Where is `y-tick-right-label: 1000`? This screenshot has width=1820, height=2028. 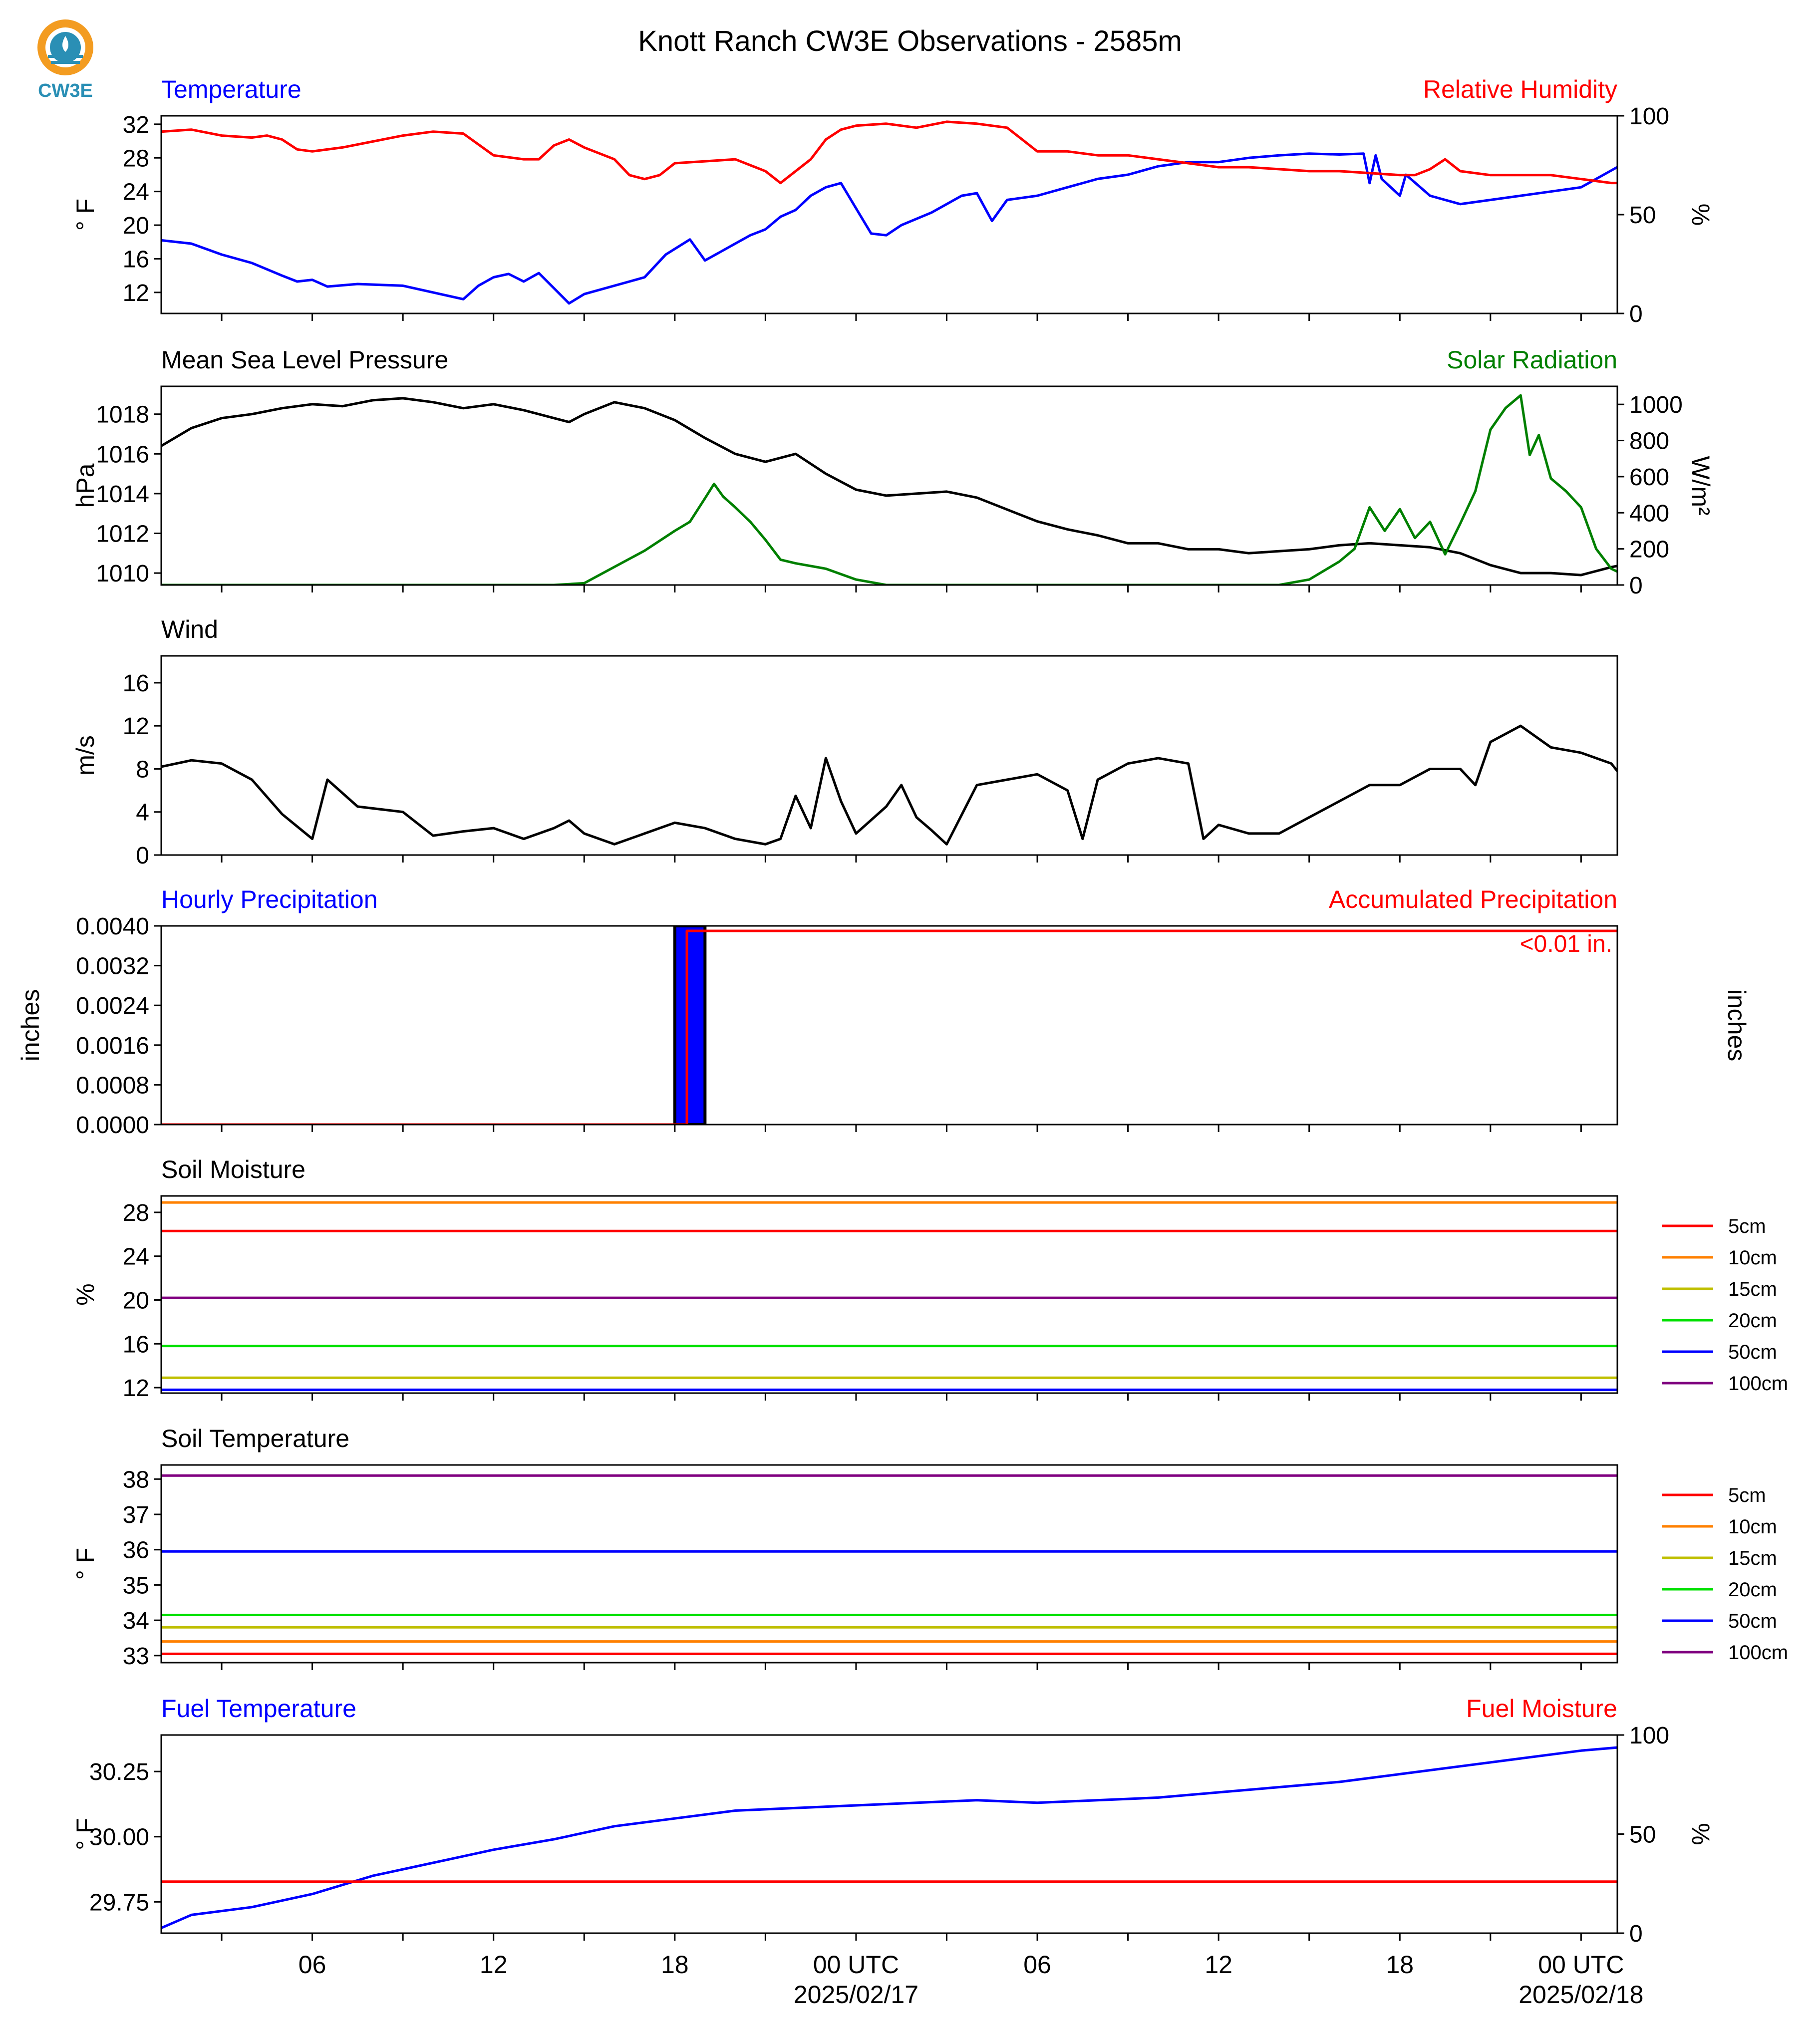 y-tick-right-label: 1000 is located at coordinates (1656, 405).